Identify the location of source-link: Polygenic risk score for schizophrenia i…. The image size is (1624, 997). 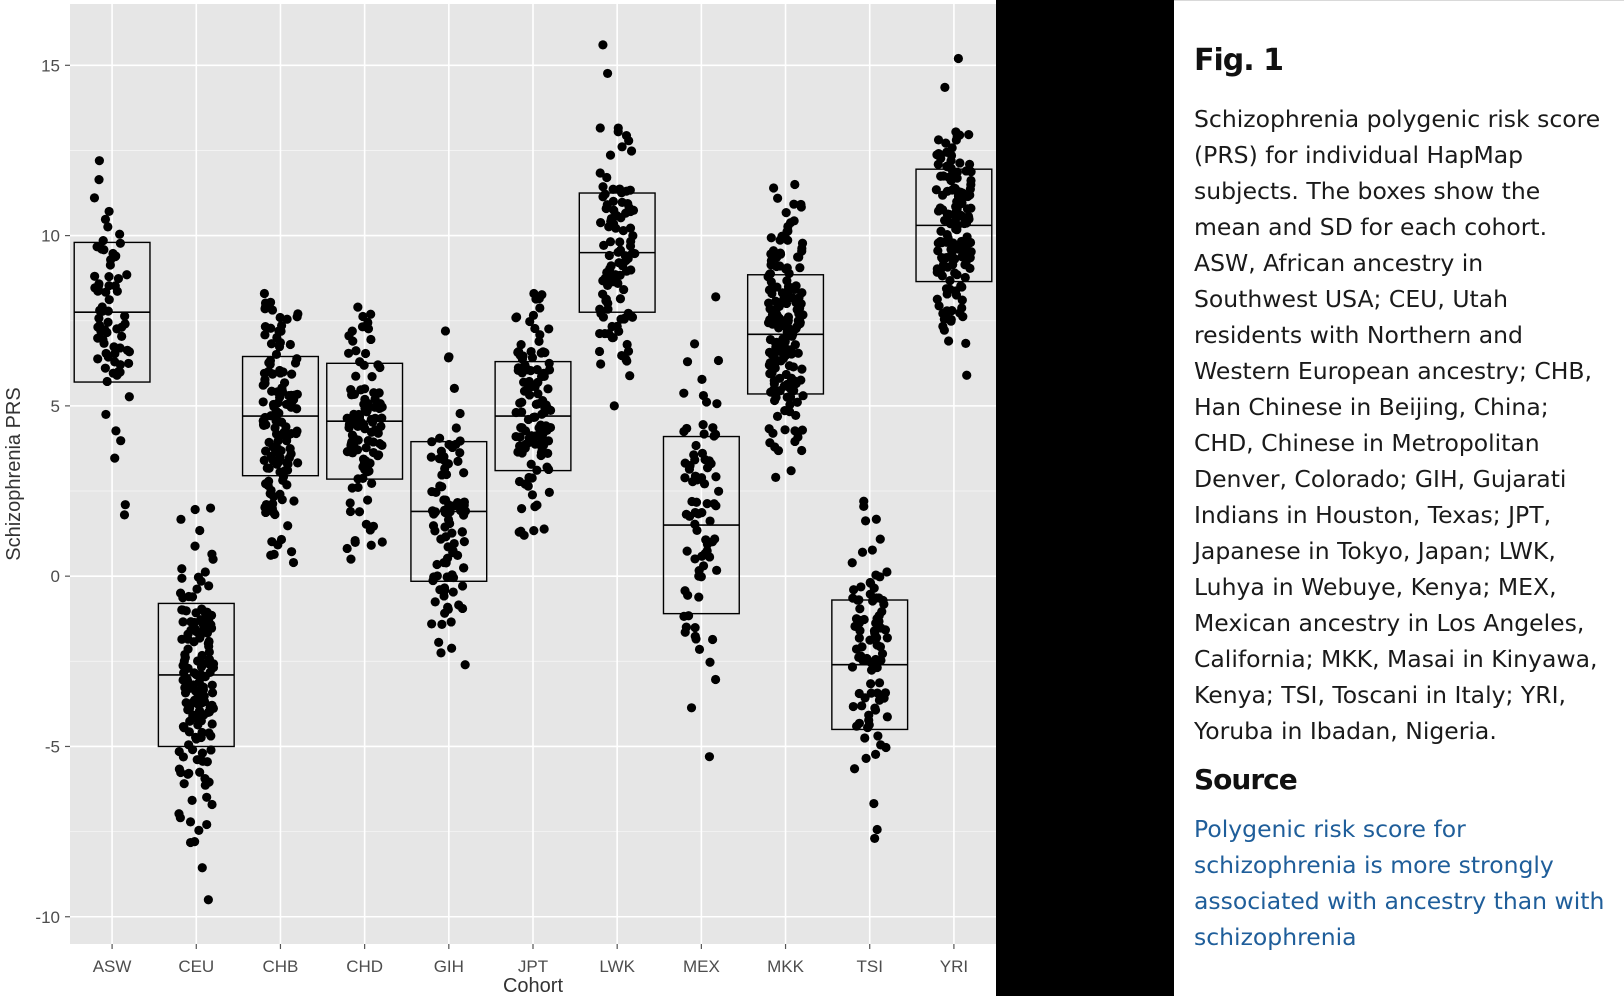
(1399, 883).